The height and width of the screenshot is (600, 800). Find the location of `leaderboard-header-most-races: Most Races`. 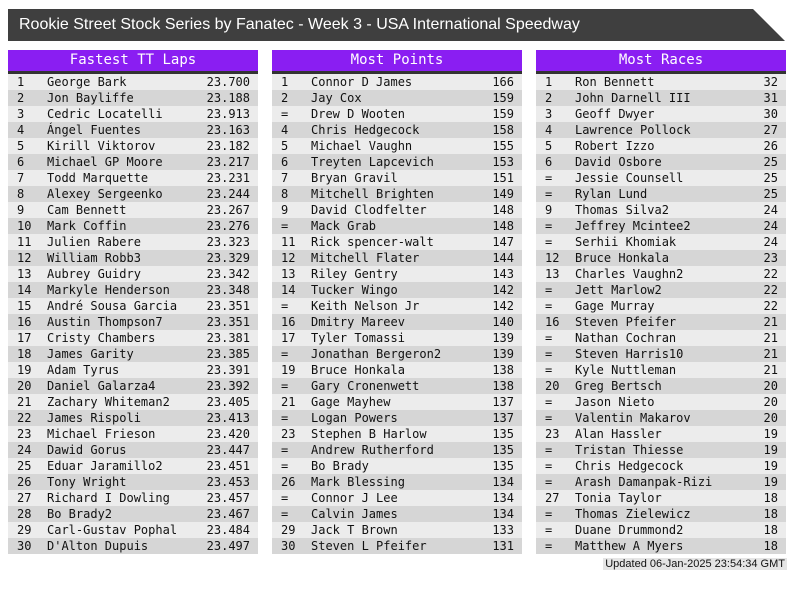

leaderboard-header-most-races: Most Races is located at coordinates (661, 62).